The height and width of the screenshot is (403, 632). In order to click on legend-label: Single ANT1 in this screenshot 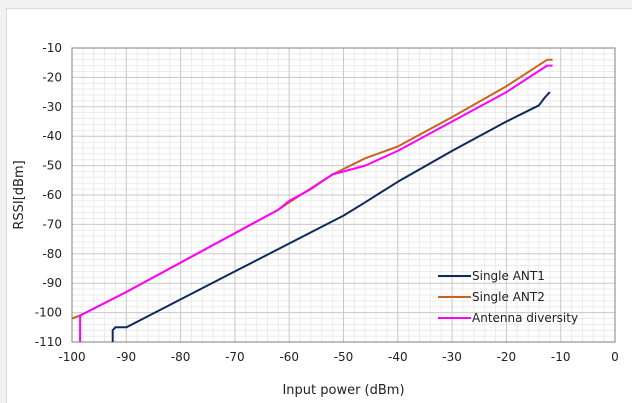, I will do `click(508, 276)`.